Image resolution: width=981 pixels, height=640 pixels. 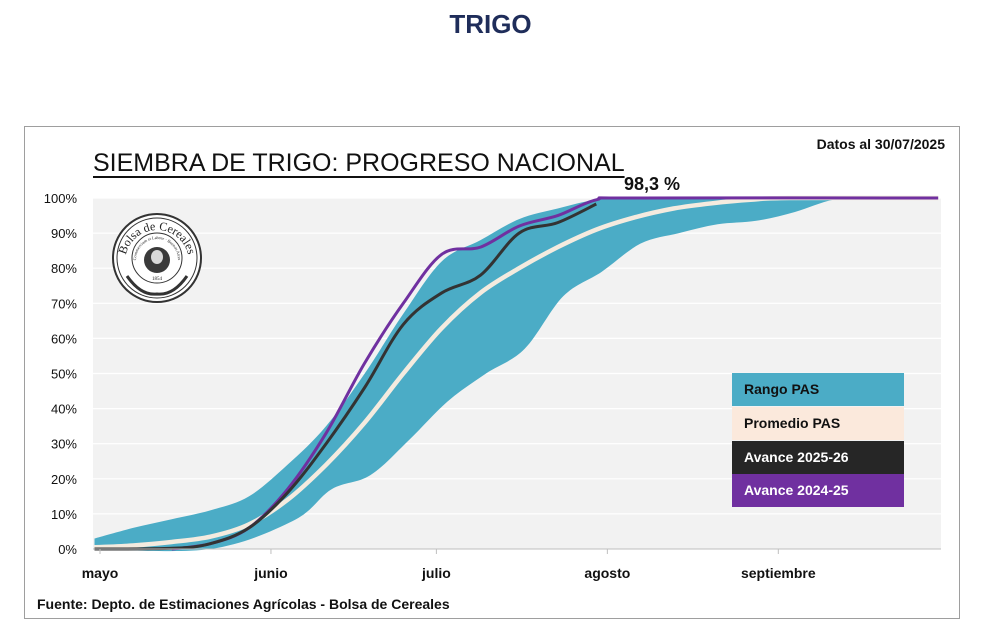 What do you see at coordinates (796, 457) in the screenshot?
I see `legend-label-current: Avance 2025-26` at bounding box center [796, 457].